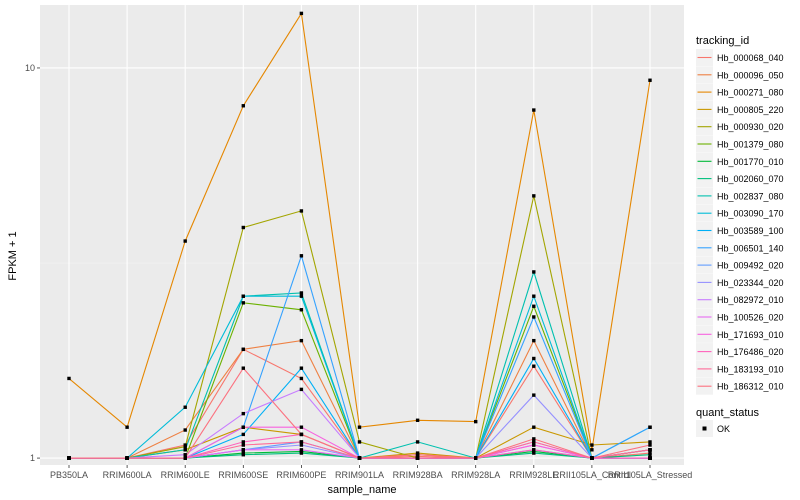  What do you see at coordinates (359, 475) in the screenshot?
I see `x-tick-label: RRIM901LA` at bounding box center [359, 475].